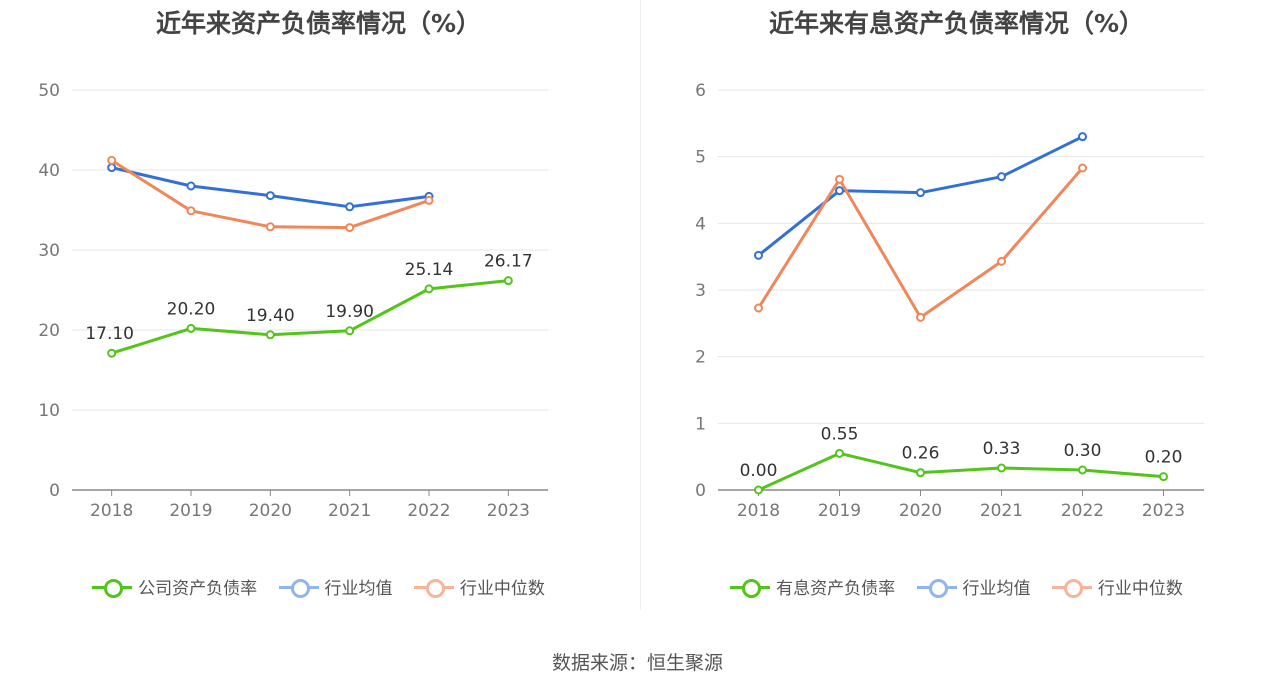 This screenshot has width=1275, height=688. What do you see at coordinates (759, 471) in the screenshot?
I see `data-label: 0.00` at bounding box center [759, 471].